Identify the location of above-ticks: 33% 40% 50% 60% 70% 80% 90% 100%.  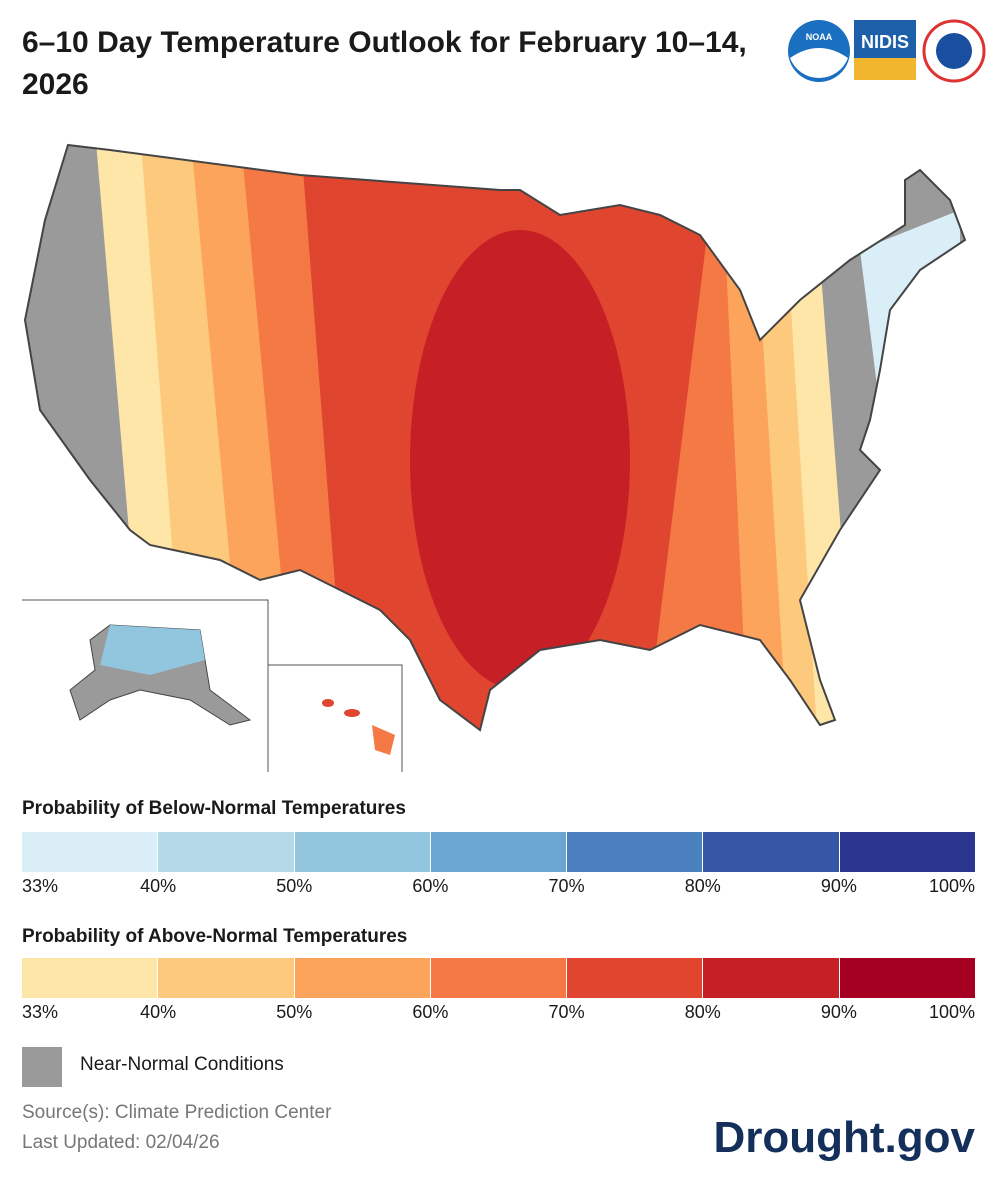
(498, 1014).